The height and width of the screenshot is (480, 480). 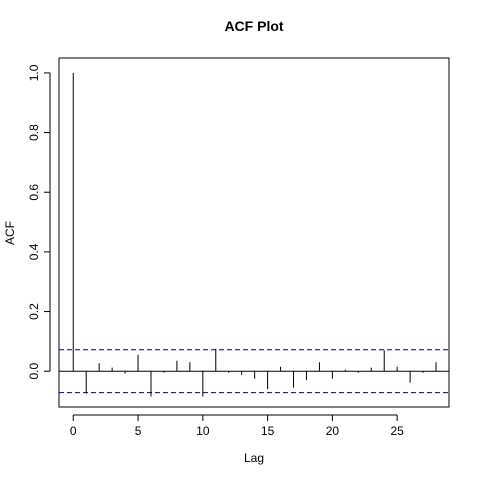 What do you see at coordinates (333, 431) in the screenshot?
I see `x-tick-label-20: 20` at bounding box center [333, 431].